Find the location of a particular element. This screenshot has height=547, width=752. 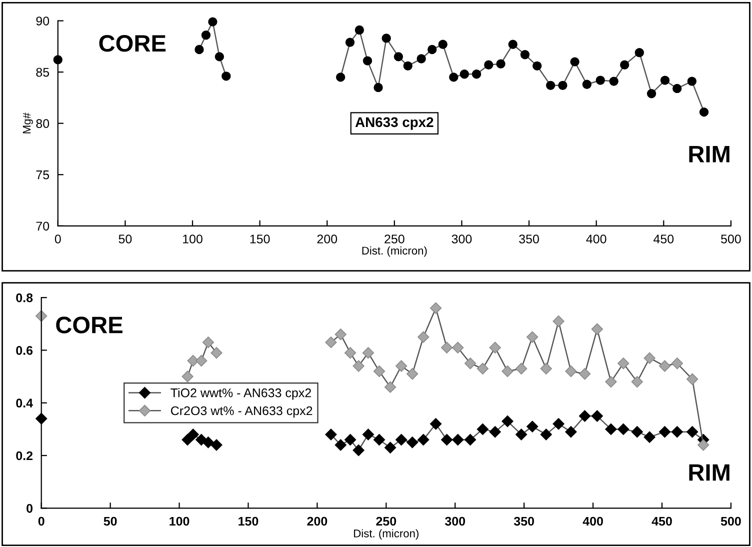

x-tick-label: 0 is located at coordinates (57, 239).